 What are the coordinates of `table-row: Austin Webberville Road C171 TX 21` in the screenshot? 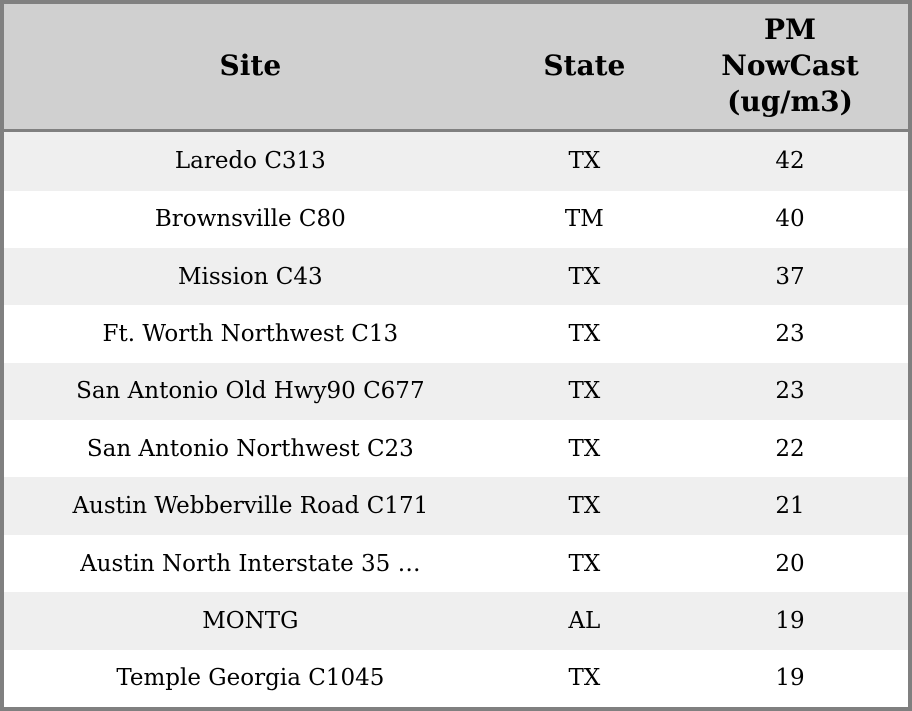 It's located at (456, 506).